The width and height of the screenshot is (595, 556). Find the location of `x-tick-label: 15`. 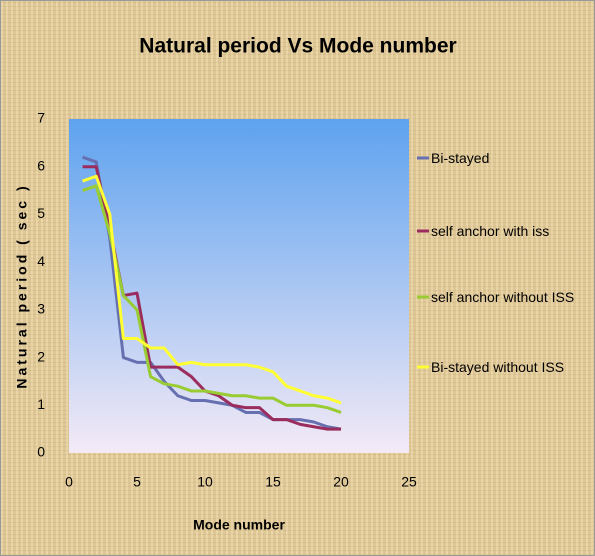

x-tick-label: 15 is located at coordinates (273, 482).